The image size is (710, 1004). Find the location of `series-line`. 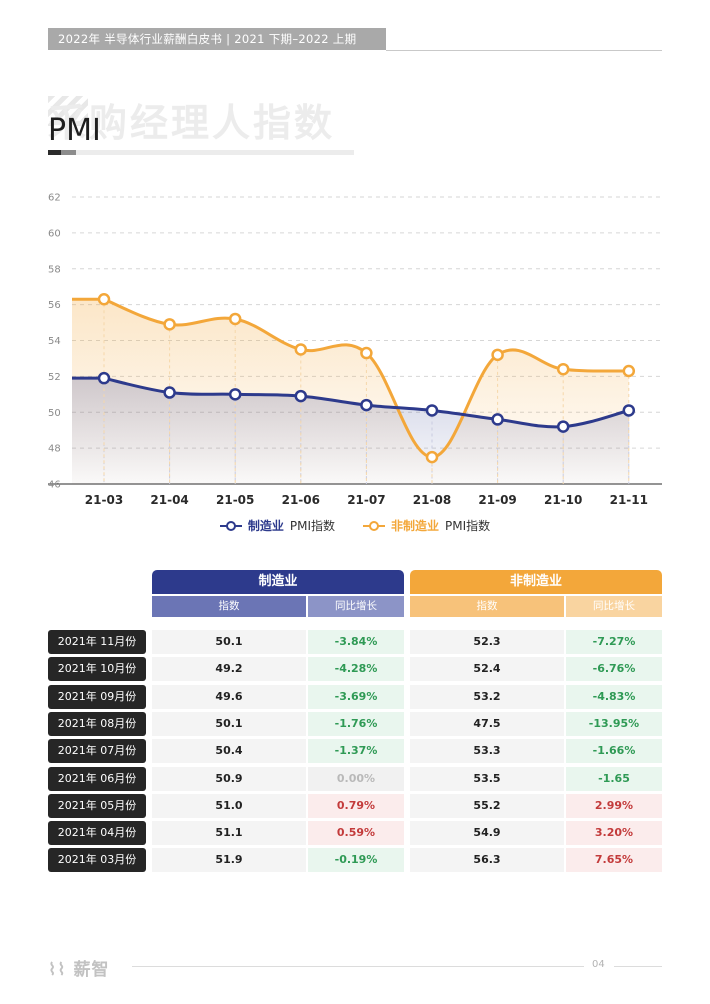

series-line is located at coordinates (350, 378).